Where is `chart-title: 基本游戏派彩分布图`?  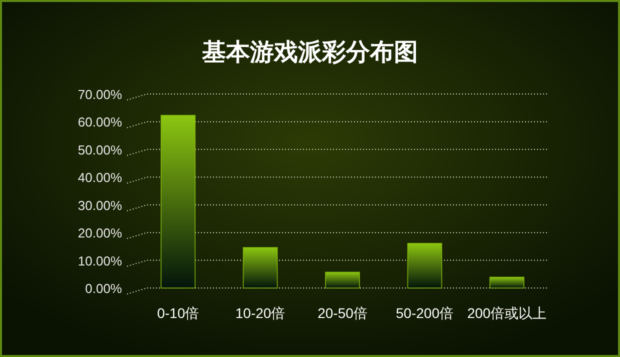
chart-title: 基本游戏派彩分布图 is located at coordinates (309, 52).